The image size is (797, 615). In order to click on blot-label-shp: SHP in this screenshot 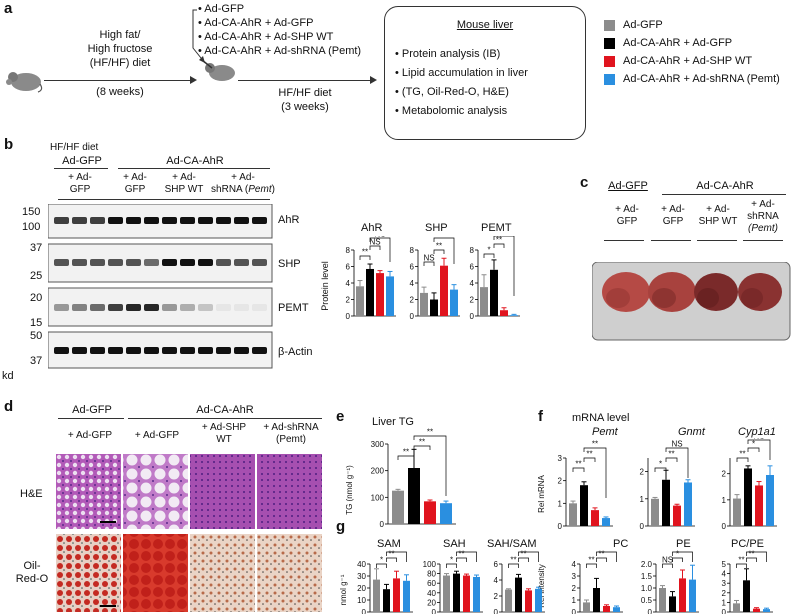, I will do `click(289, 264)`.